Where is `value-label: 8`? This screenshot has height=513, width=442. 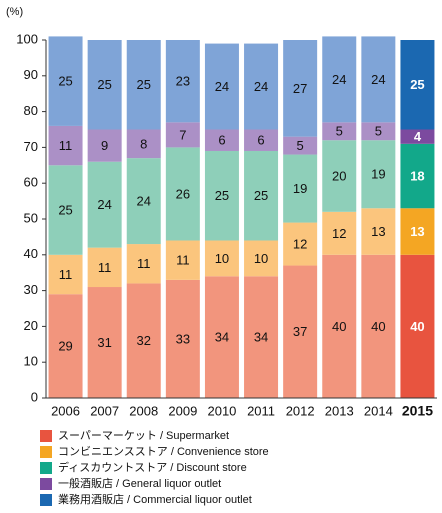
value-label: 8 is located at coordinates (143, 143).